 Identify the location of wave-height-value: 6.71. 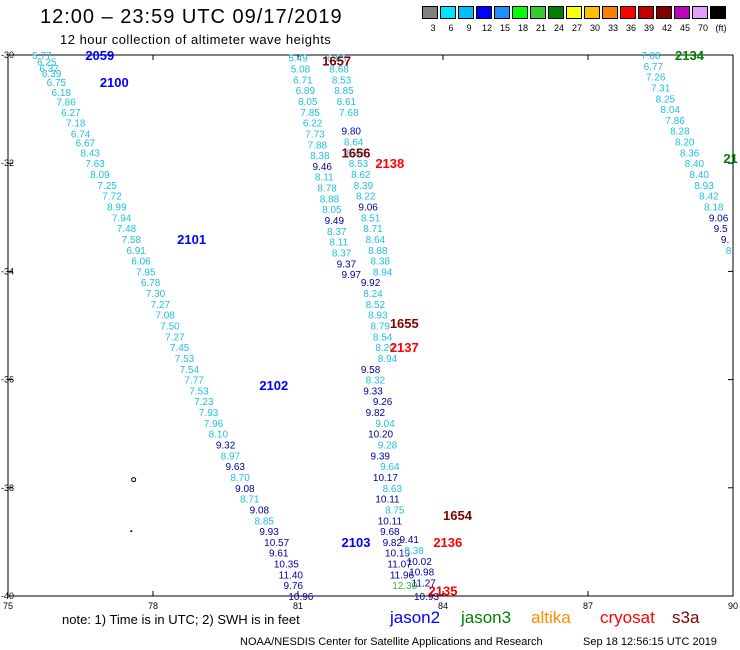
(303, 80).